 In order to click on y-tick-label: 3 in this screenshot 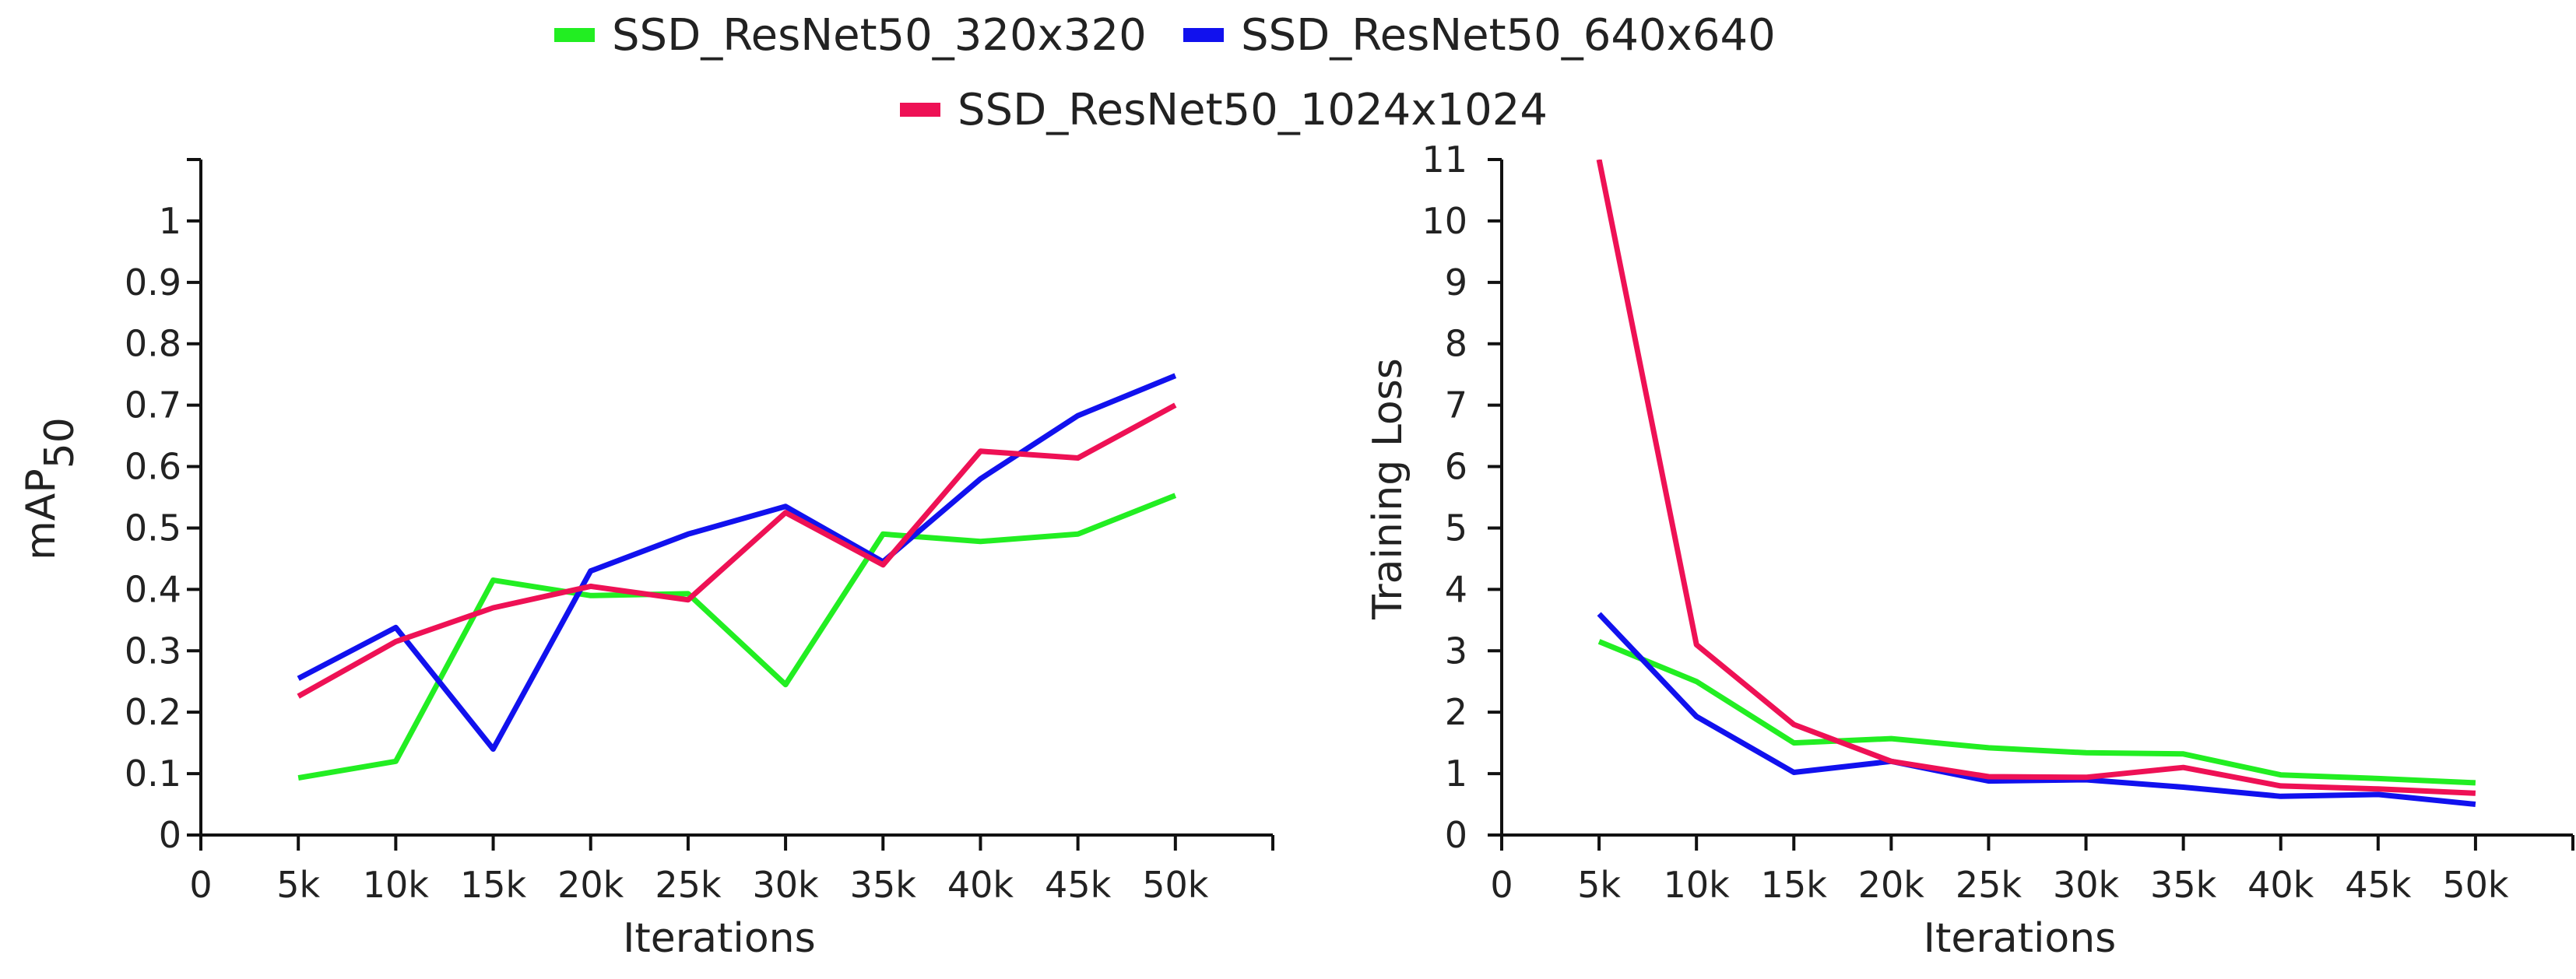, I will do `click(1456, 651)`.